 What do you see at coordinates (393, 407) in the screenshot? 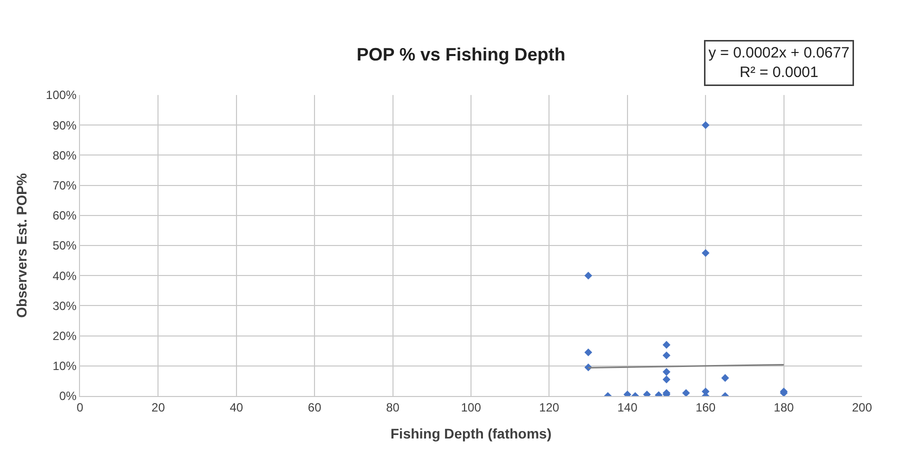
I see `x-tick-label: 80` at bounding box center [393, 407].